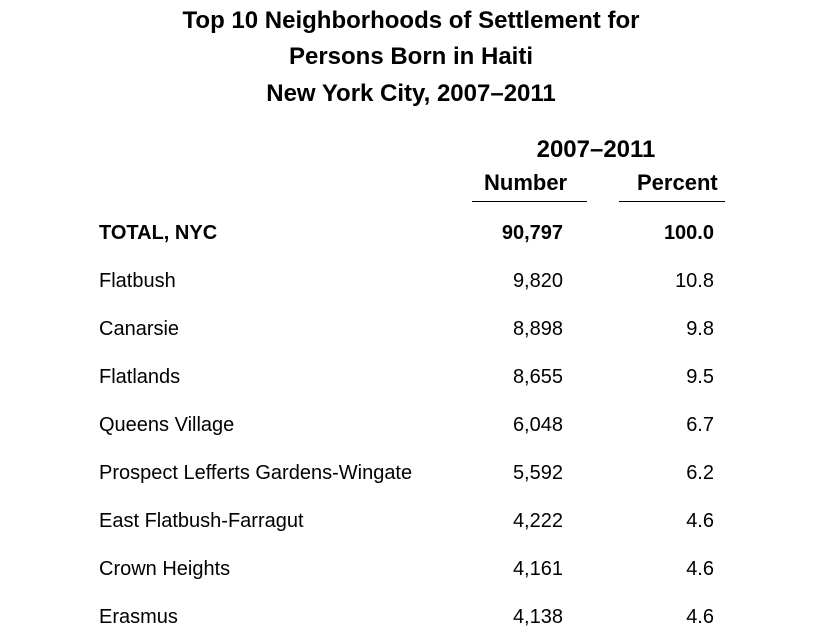 Image resolution: width=822 pixels, height=644 pixels. I want to click on table-row: Canarsie 8,898 9.8, so click(411, 329).